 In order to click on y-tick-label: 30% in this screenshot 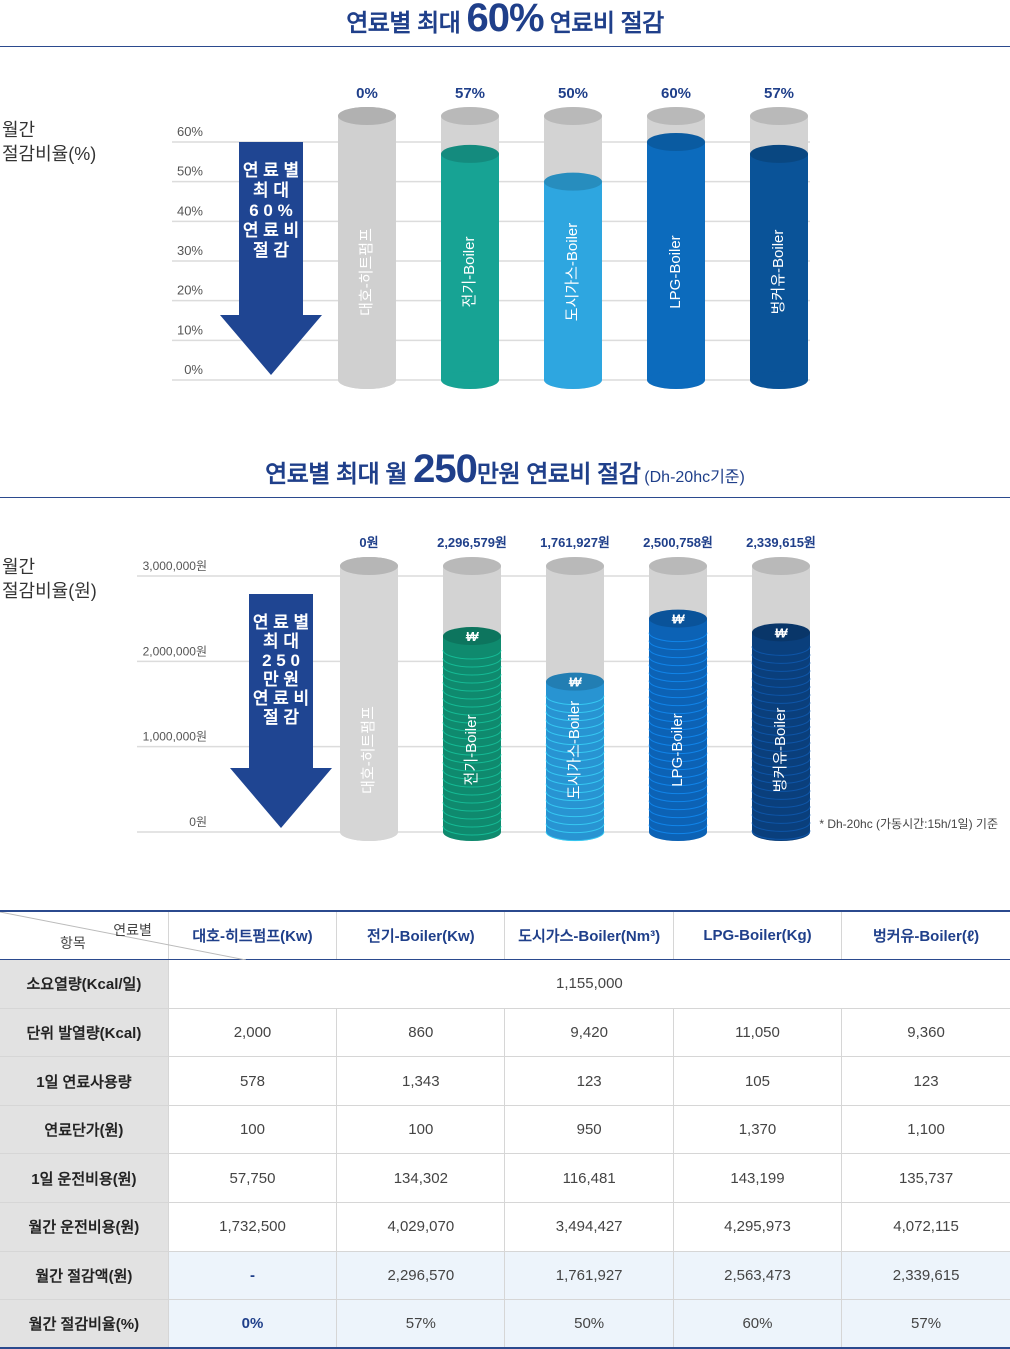, I will do `click(190, 250)`.